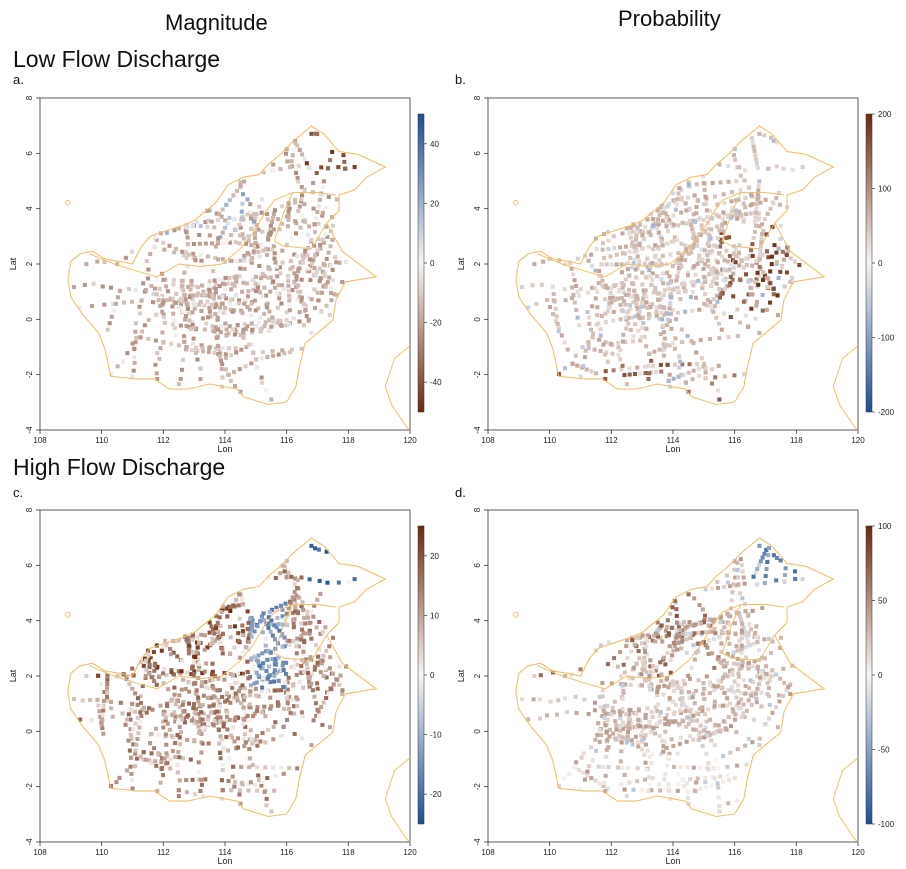  What do you see at coordinates (216, 22) in the screenshot?
I see `column-header-magnitude: Magnitude` at bounding box center [216, 22].